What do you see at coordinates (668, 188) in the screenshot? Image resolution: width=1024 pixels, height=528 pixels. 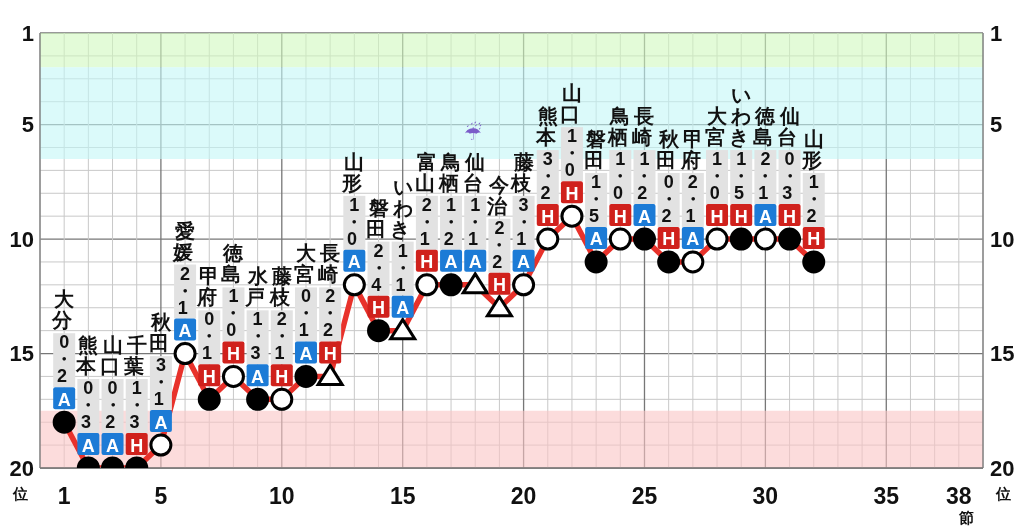 I see `data-label: 秋田 0・2 H` at bounding box center [668, 188].